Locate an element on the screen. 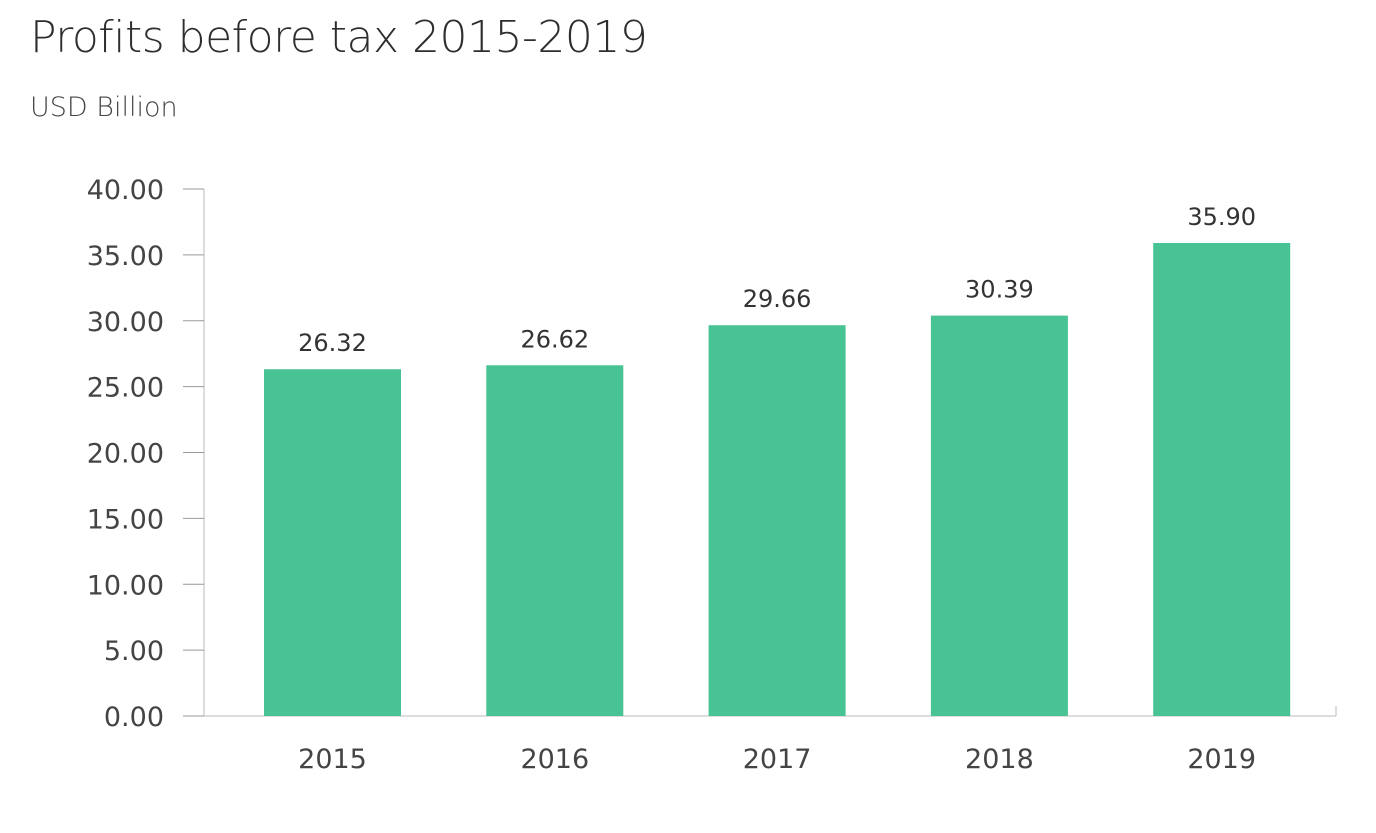  y-tick-label: 0.00 is located at coordinates (134, 717).